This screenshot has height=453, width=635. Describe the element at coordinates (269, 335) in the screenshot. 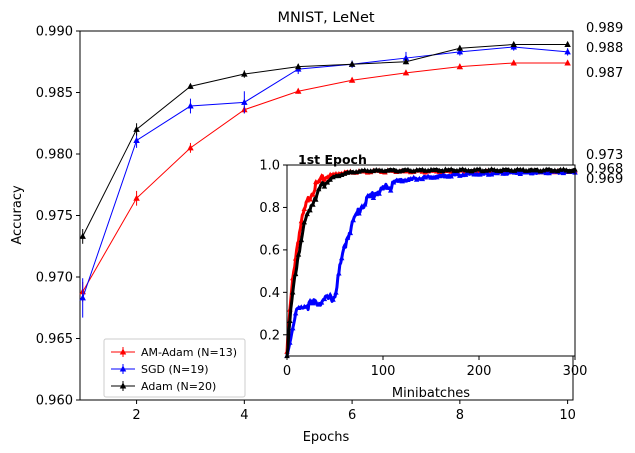

I see `inset-y-tick-label: 0.2` at that location.